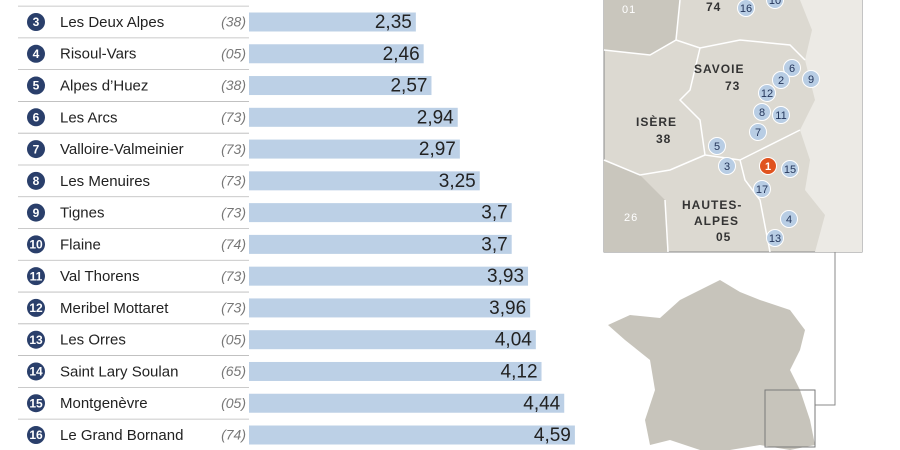 Image resolution: width=900 pixels, height=450 pixels. I want to click on marker-label: 12, so click(767, 94).